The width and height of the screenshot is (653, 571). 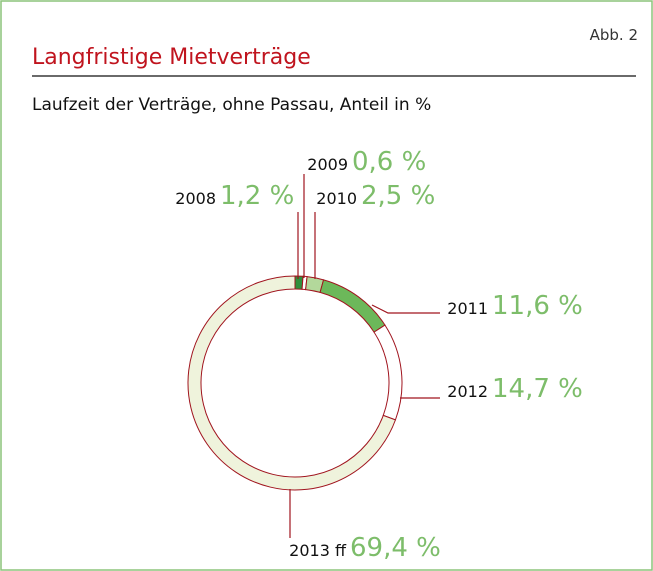 I want to click on value-label: 69,4 %, so click(x=395, y=548).